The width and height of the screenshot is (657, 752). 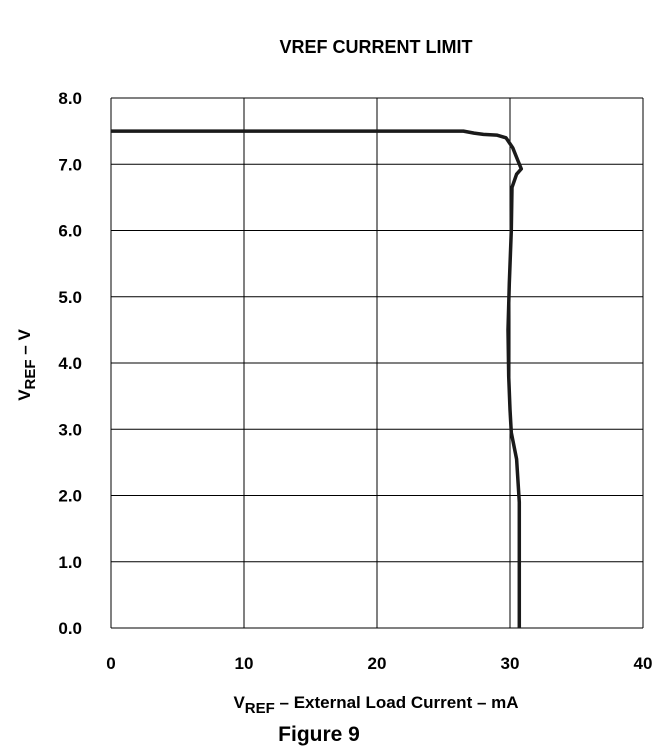 I want to click on y-tick-label: 4.0, so click(x=70, y=363).